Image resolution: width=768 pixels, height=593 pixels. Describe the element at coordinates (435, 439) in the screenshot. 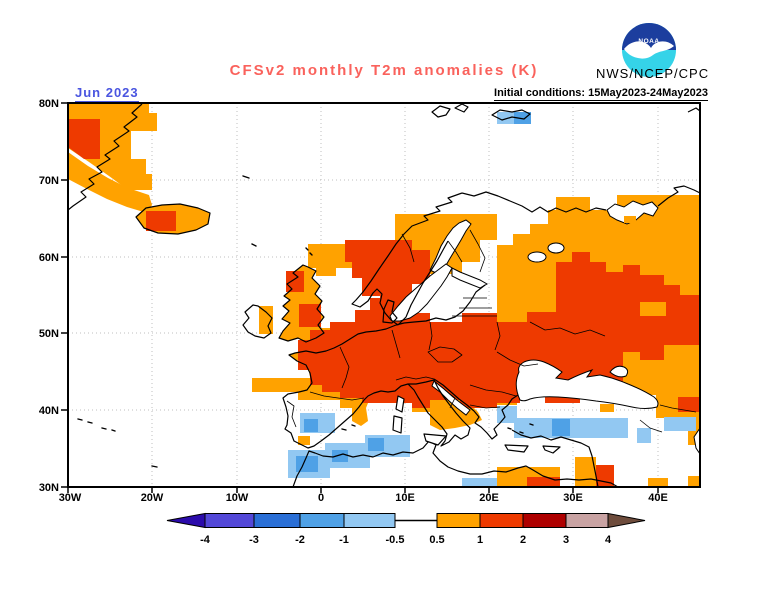

I see `coast-sicily` at that location.